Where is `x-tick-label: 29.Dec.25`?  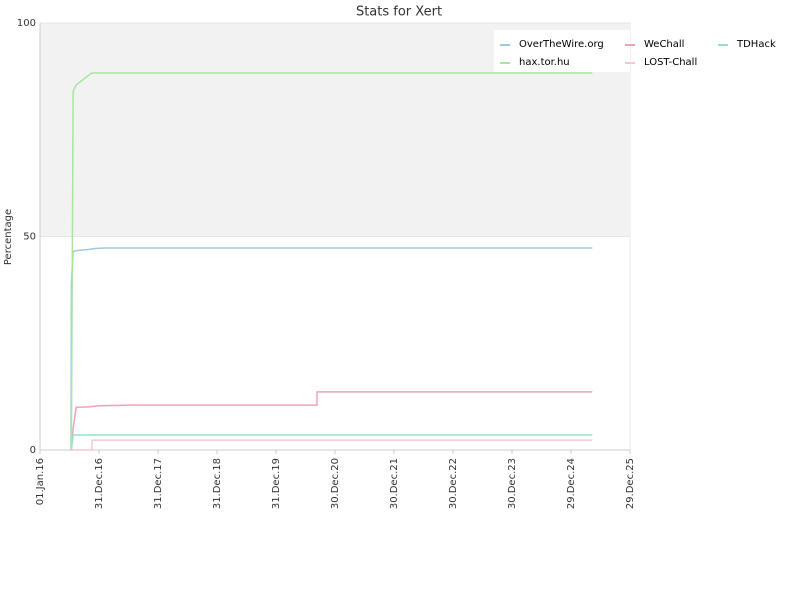
x-tick-label: 29.Dec.25 is located at coordinates (630, 483).